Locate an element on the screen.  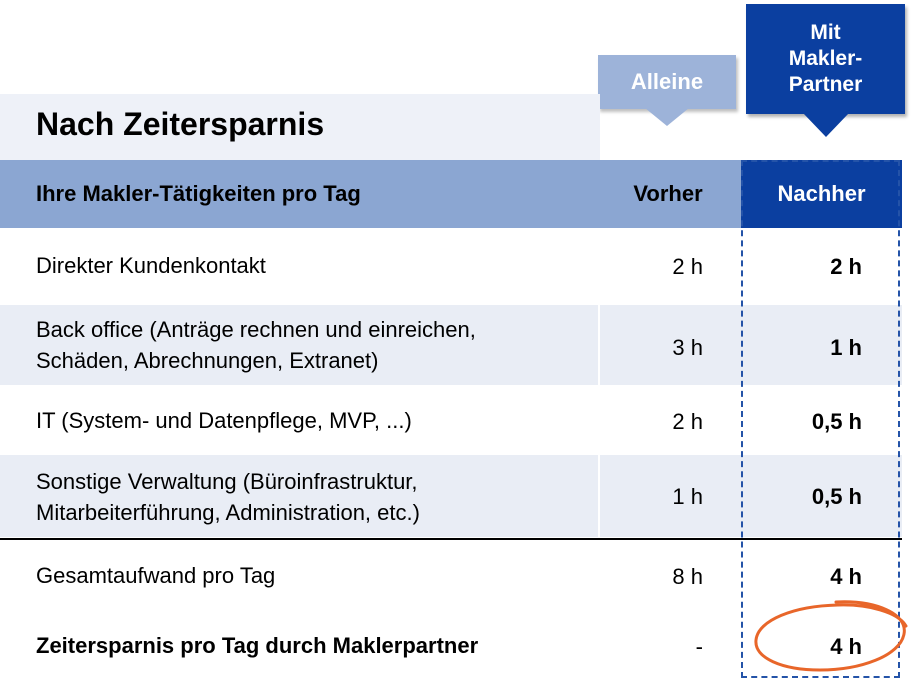
row-activity: IT (System- und Datenpflege, MVP, ...) is located at coordinates (224, 420).